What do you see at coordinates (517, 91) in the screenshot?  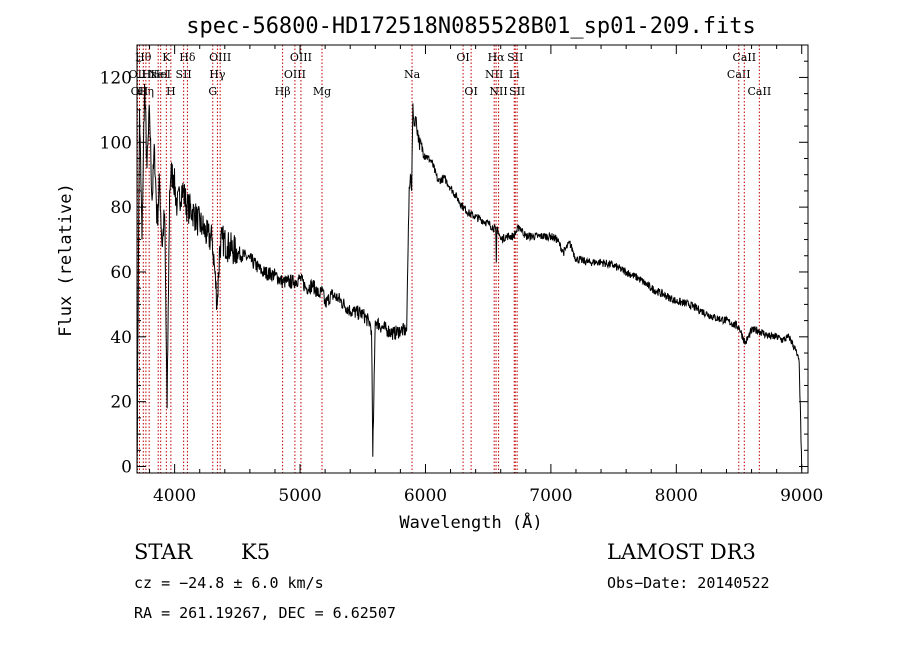 I see `line-marker-label-26: SII` at bounding box center [517, 91].